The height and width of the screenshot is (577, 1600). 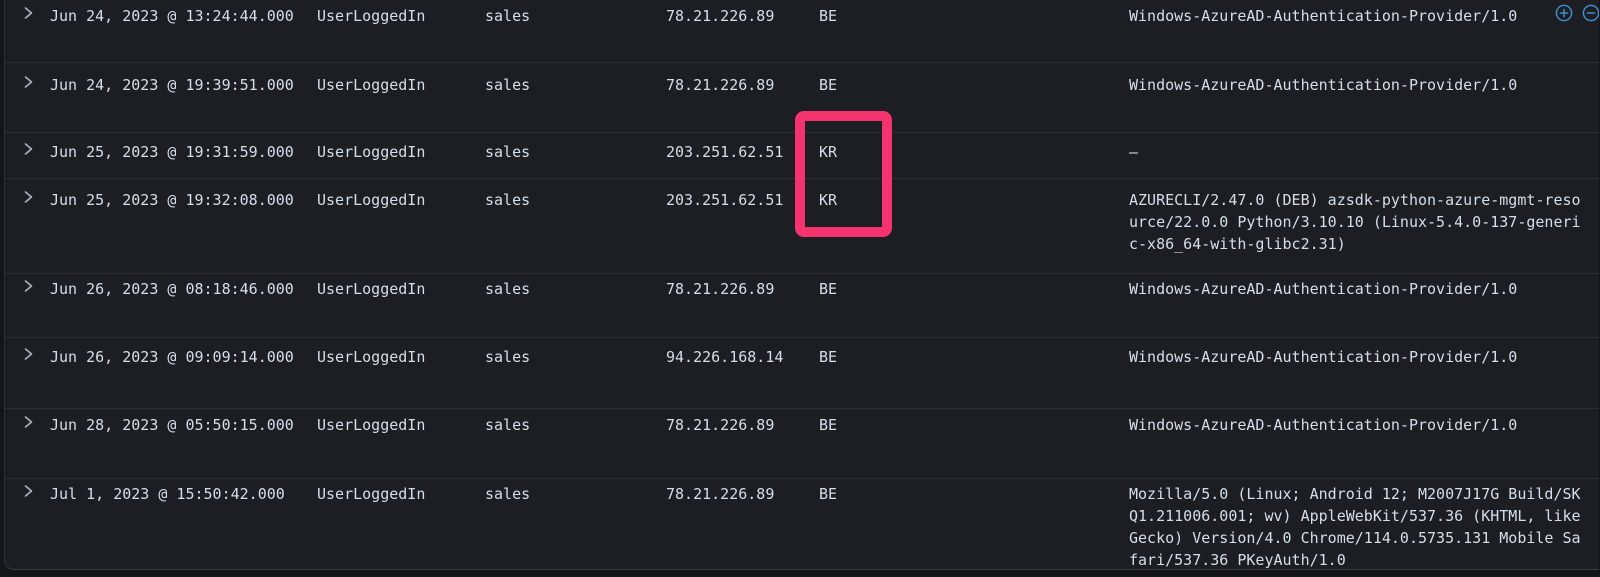 What do you see at coordinates (172, 357) in the screenshot?
I see `timestamp-cell: Jun 26, 2023 @ 09:09:14.000` at bounding box center [172, 357].